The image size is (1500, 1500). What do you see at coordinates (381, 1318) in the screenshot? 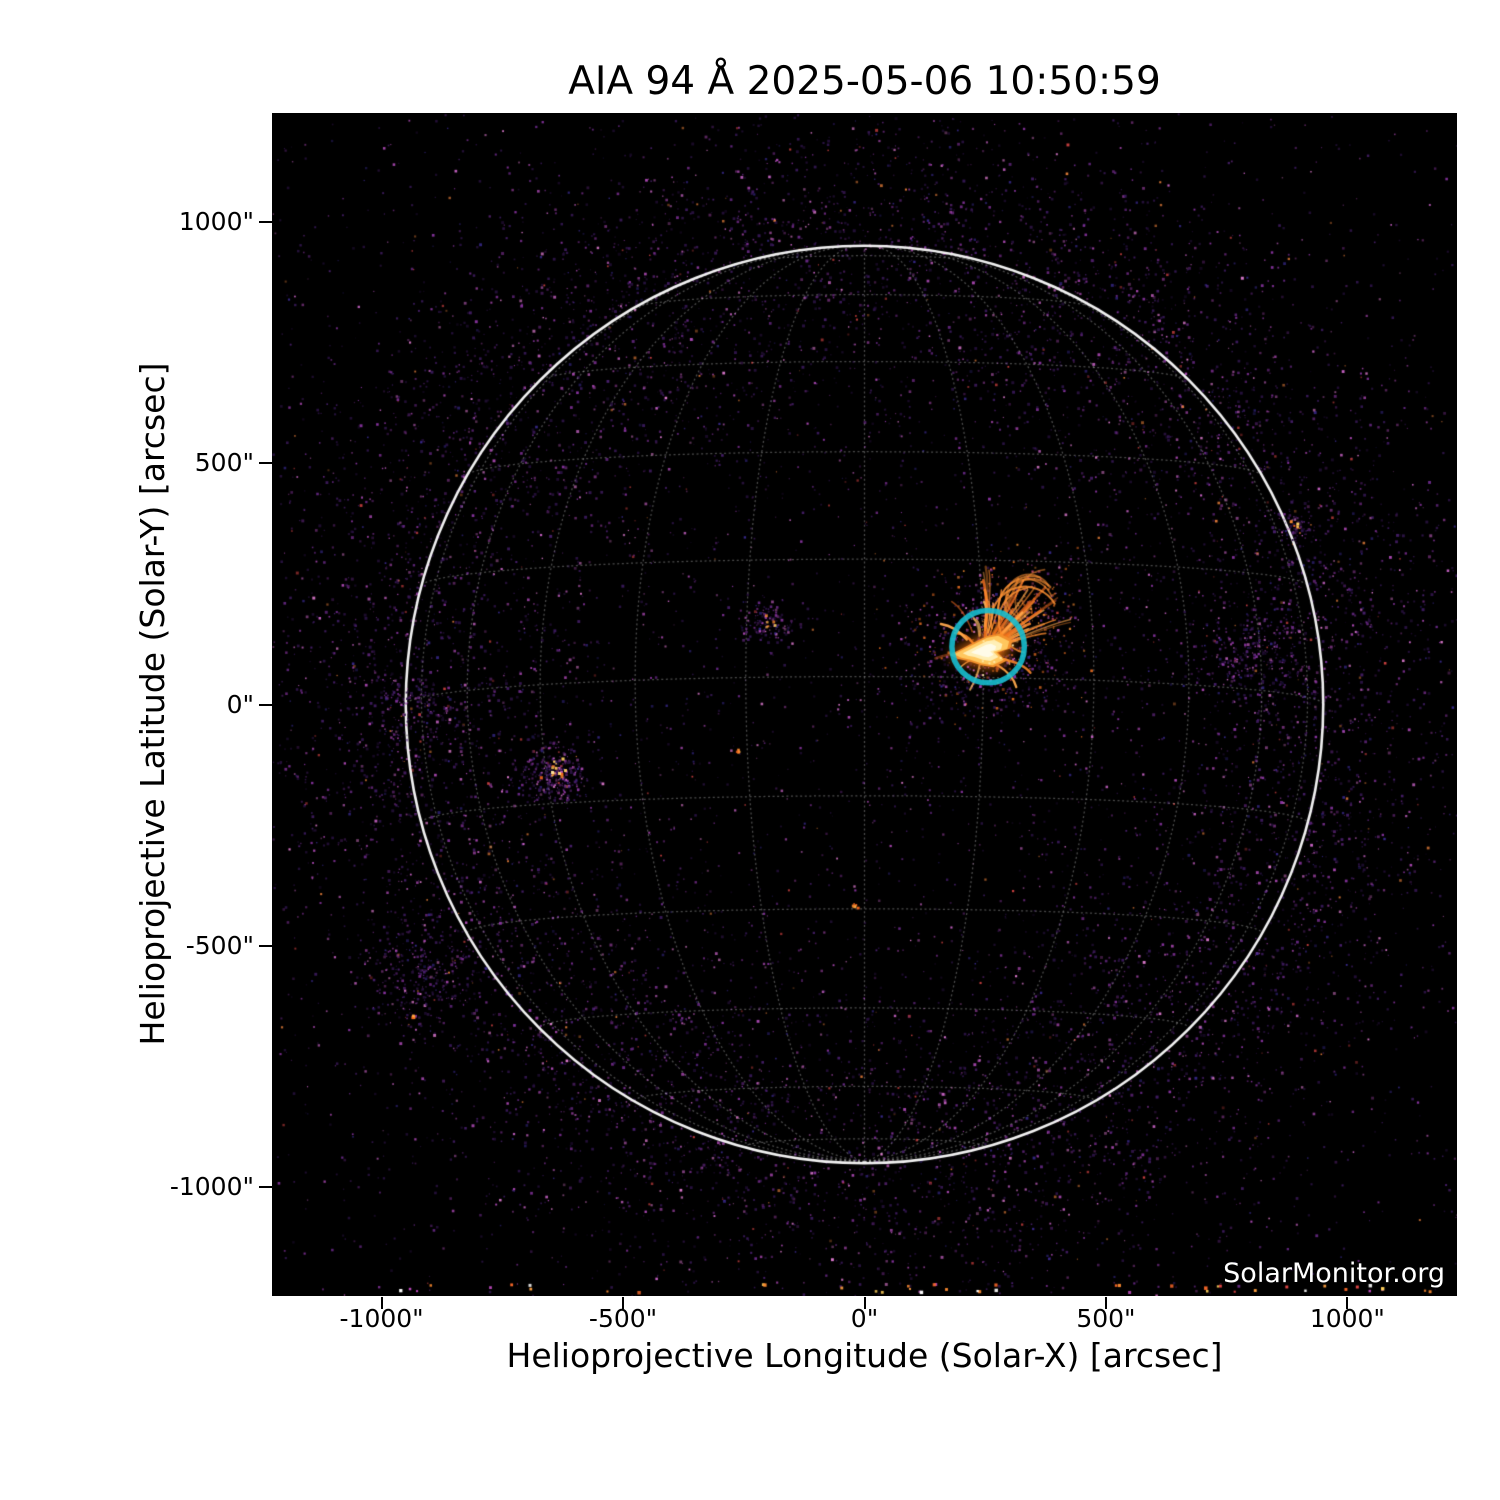
I see `x-tick-label: -1000"` at bounding box center [381, 1318].